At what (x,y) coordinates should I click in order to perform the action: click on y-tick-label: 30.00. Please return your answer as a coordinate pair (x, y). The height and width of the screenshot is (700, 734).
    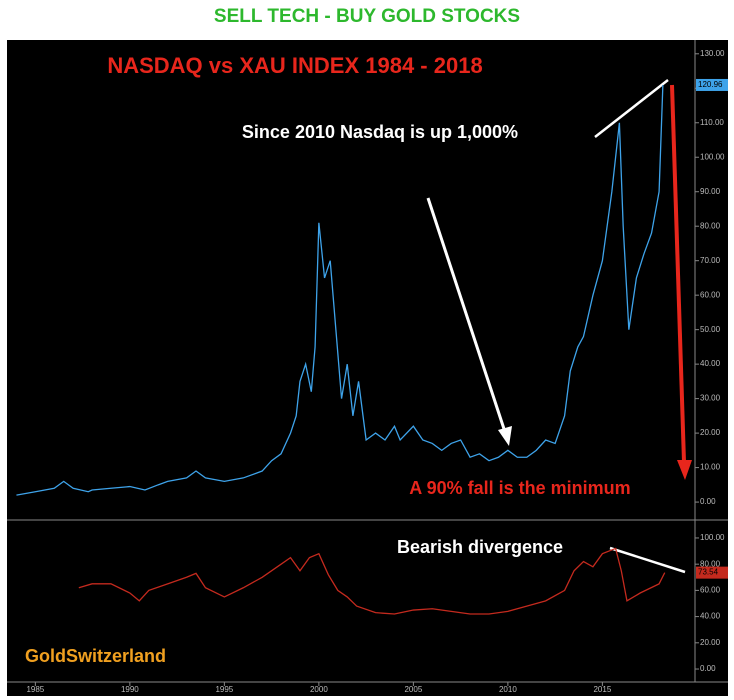
    Looking at the image, I should click on (710, 398).